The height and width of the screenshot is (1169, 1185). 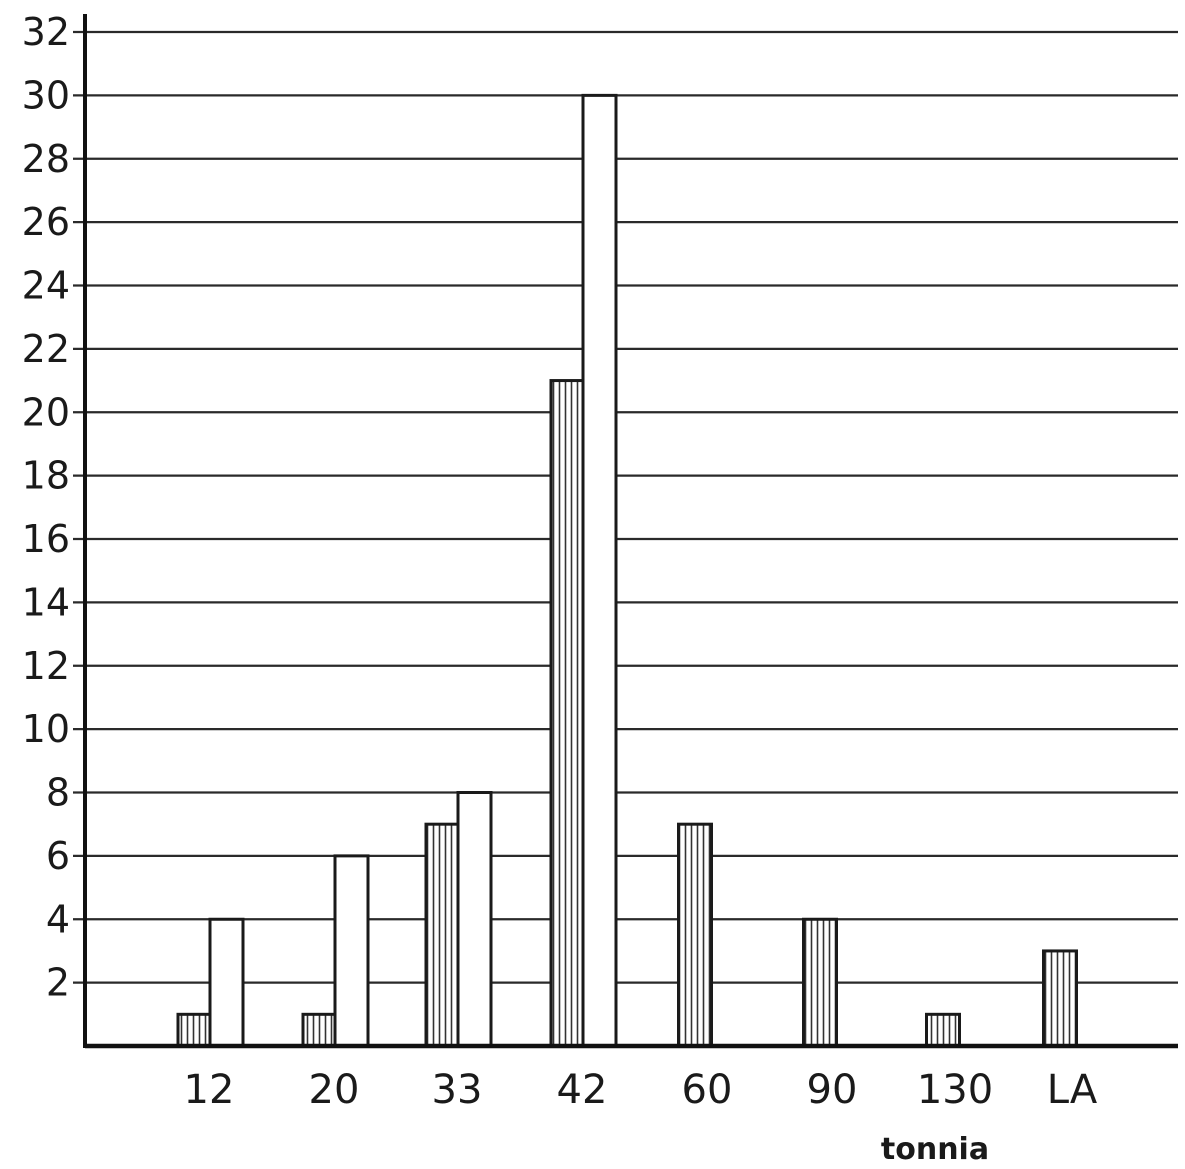 What do you see at coordinates (582, 1090) in the screenshot?
I see `x-category-label: 42` at bounding box center [582, 1090].